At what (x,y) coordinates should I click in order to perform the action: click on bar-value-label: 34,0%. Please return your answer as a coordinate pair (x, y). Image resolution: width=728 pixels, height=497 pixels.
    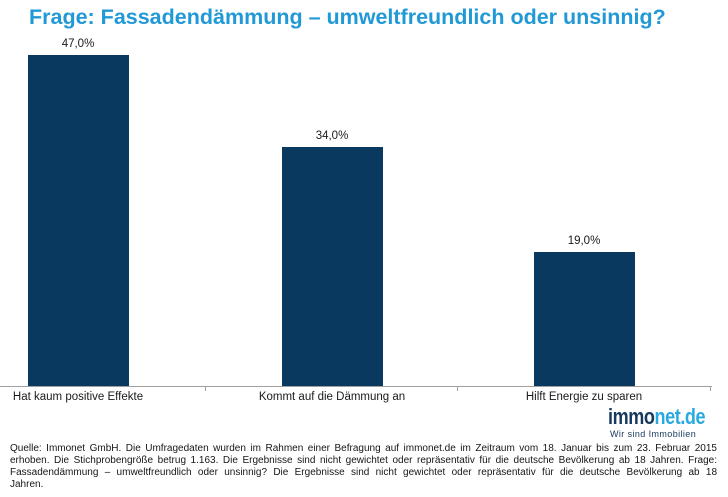
    Looking at the image, I should click on (332, 136).